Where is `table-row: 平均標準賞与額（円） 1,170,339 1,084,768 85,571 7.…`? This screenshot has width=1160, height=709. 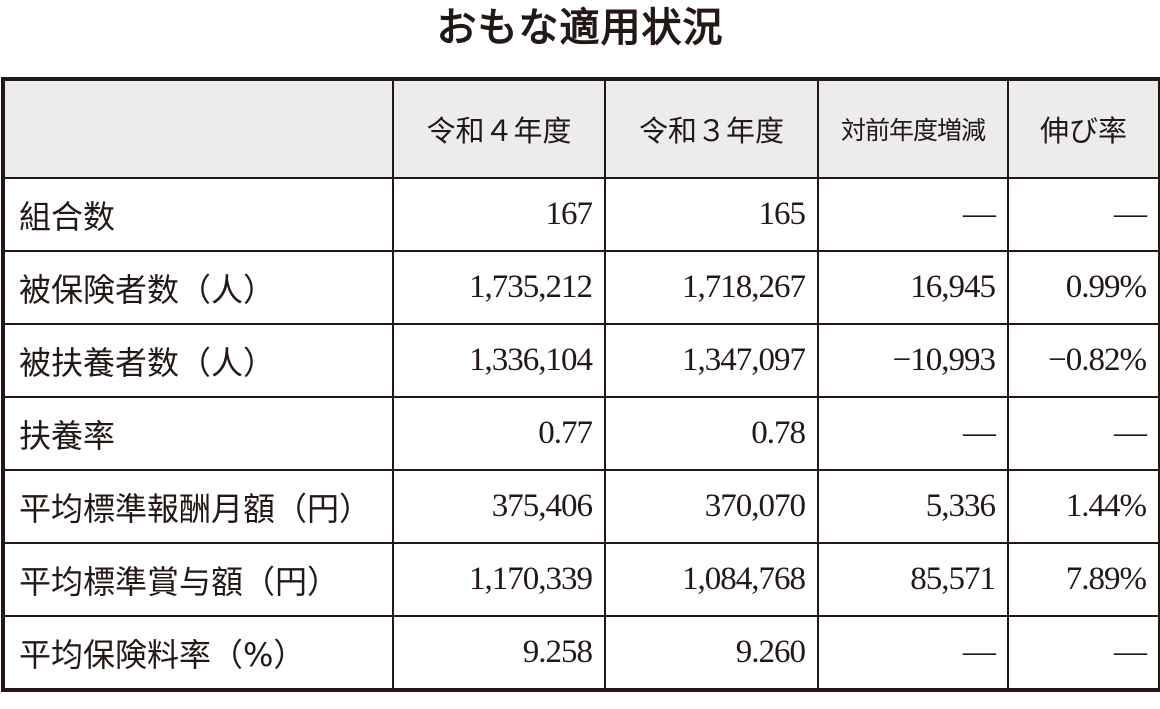 table-row: 平均標準賞与額（円） 1,170,339 1,084,768 85,571 7.… is located at coordinates (581, 579).